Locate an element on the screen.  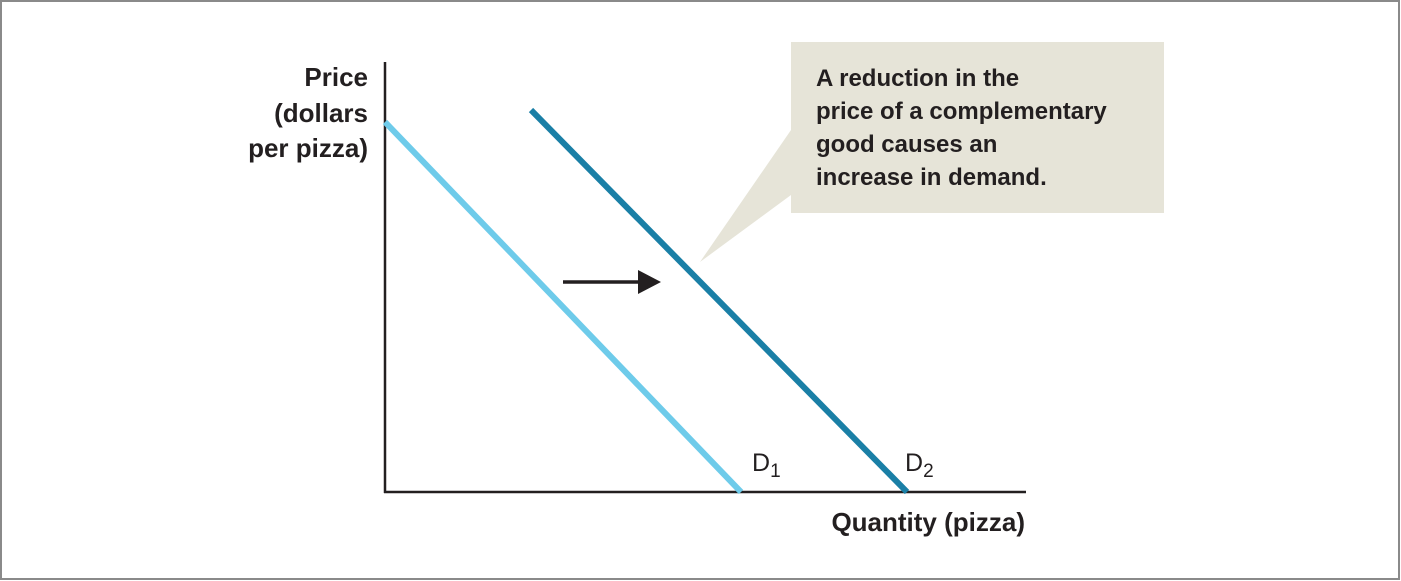
annotation-line: price of a complementary is located at coordinates (961, 111).